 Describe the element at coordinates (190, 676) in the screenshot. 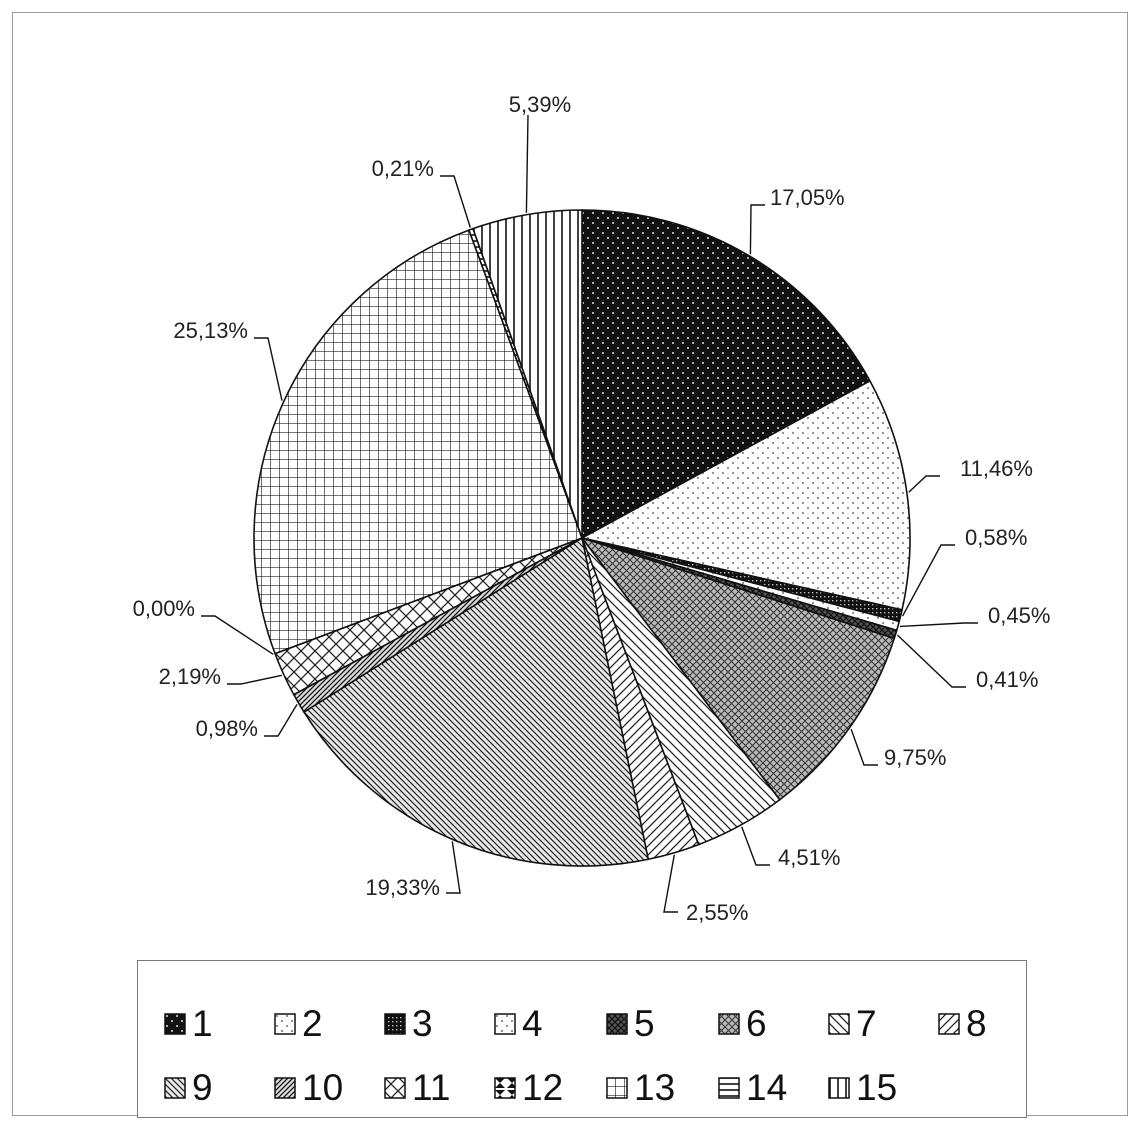

I see `data-label-11: 2,19%` at that location.